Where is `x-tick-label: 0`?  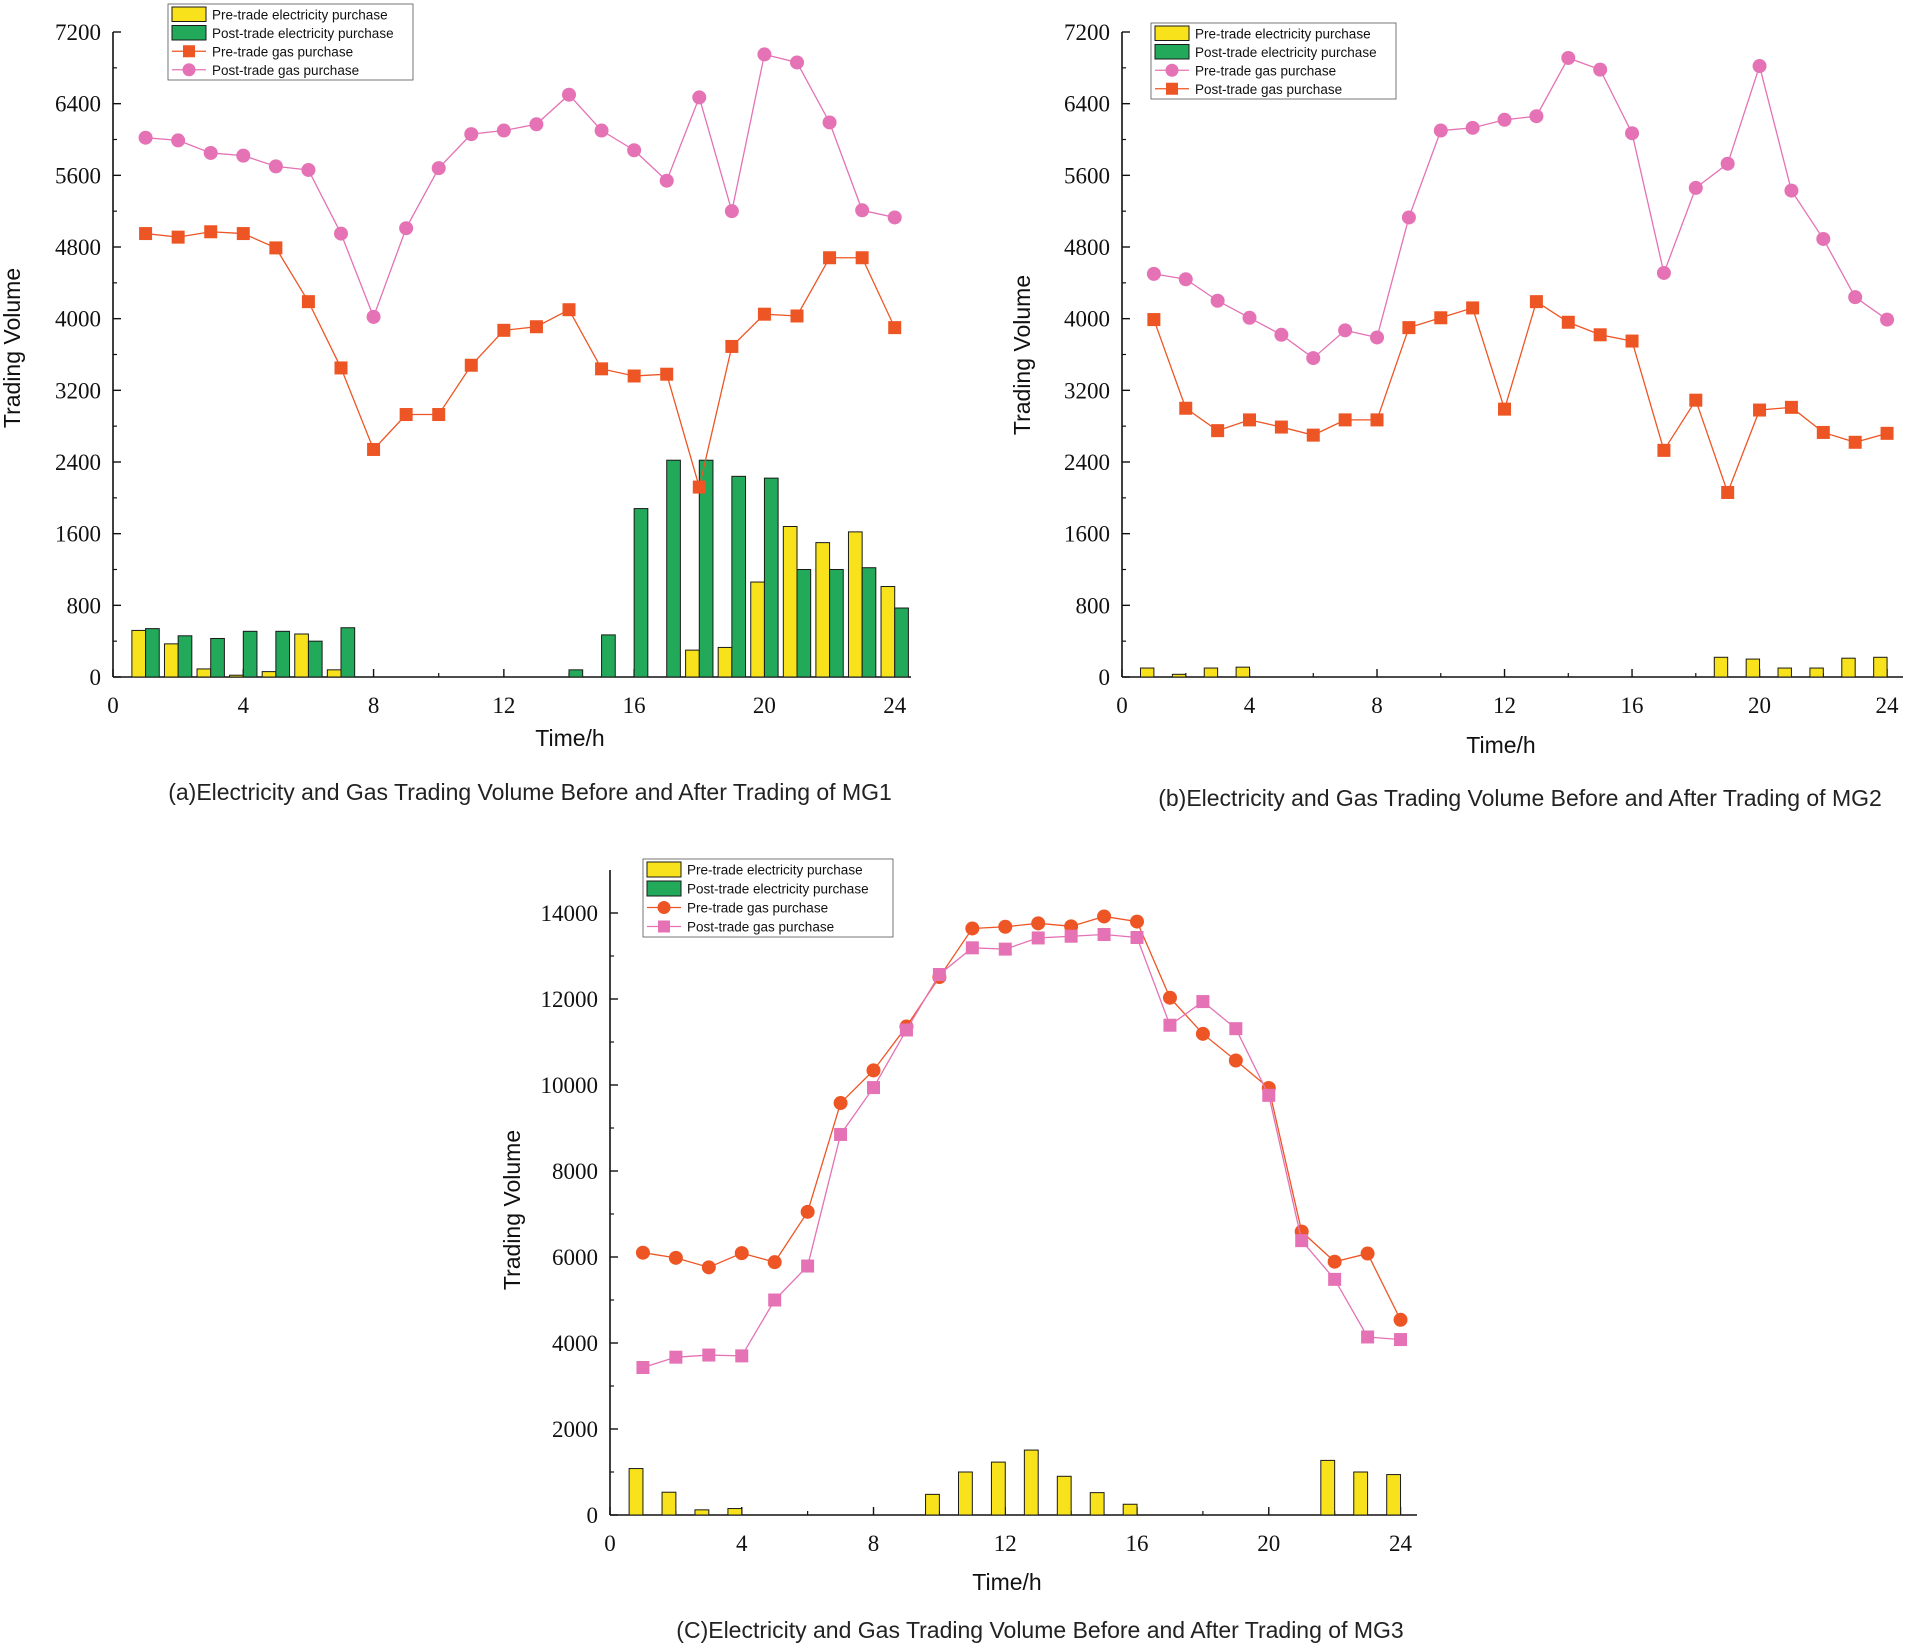
x-tick-label: 0 is located at coordinates (610, 1543).